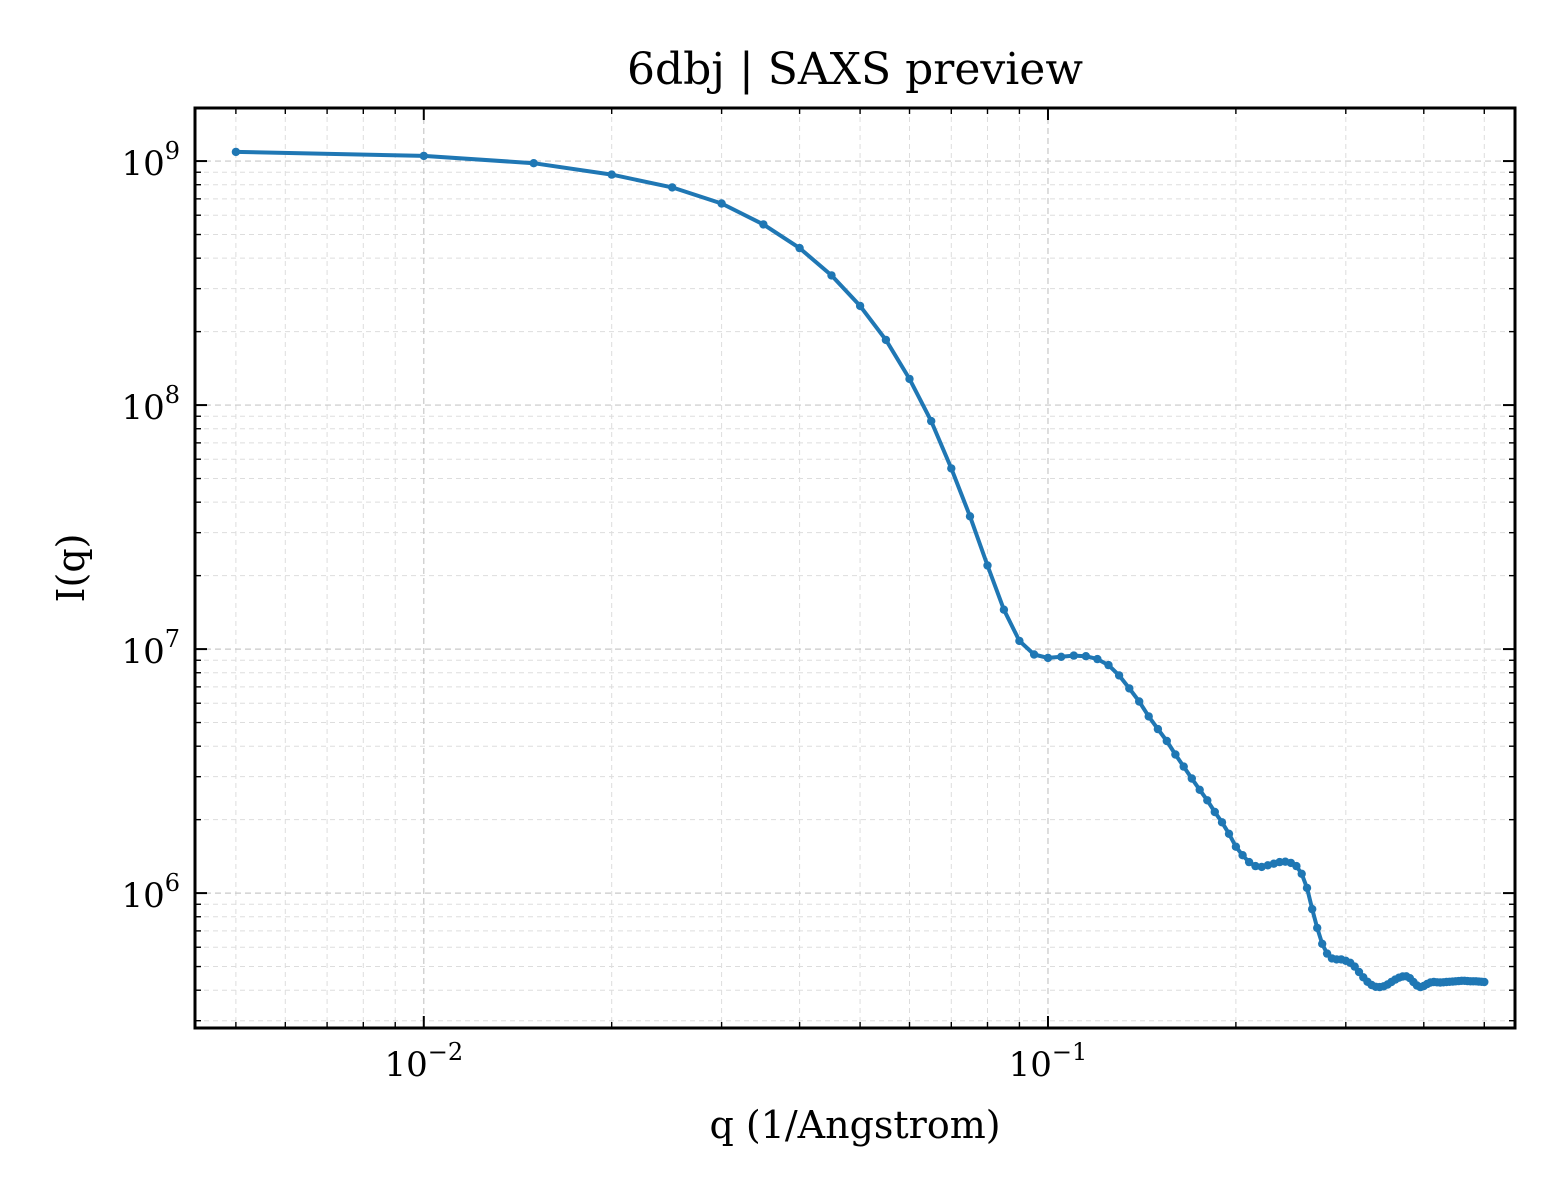  I want to click on y-axis-label: I(q), so click(71, 568).